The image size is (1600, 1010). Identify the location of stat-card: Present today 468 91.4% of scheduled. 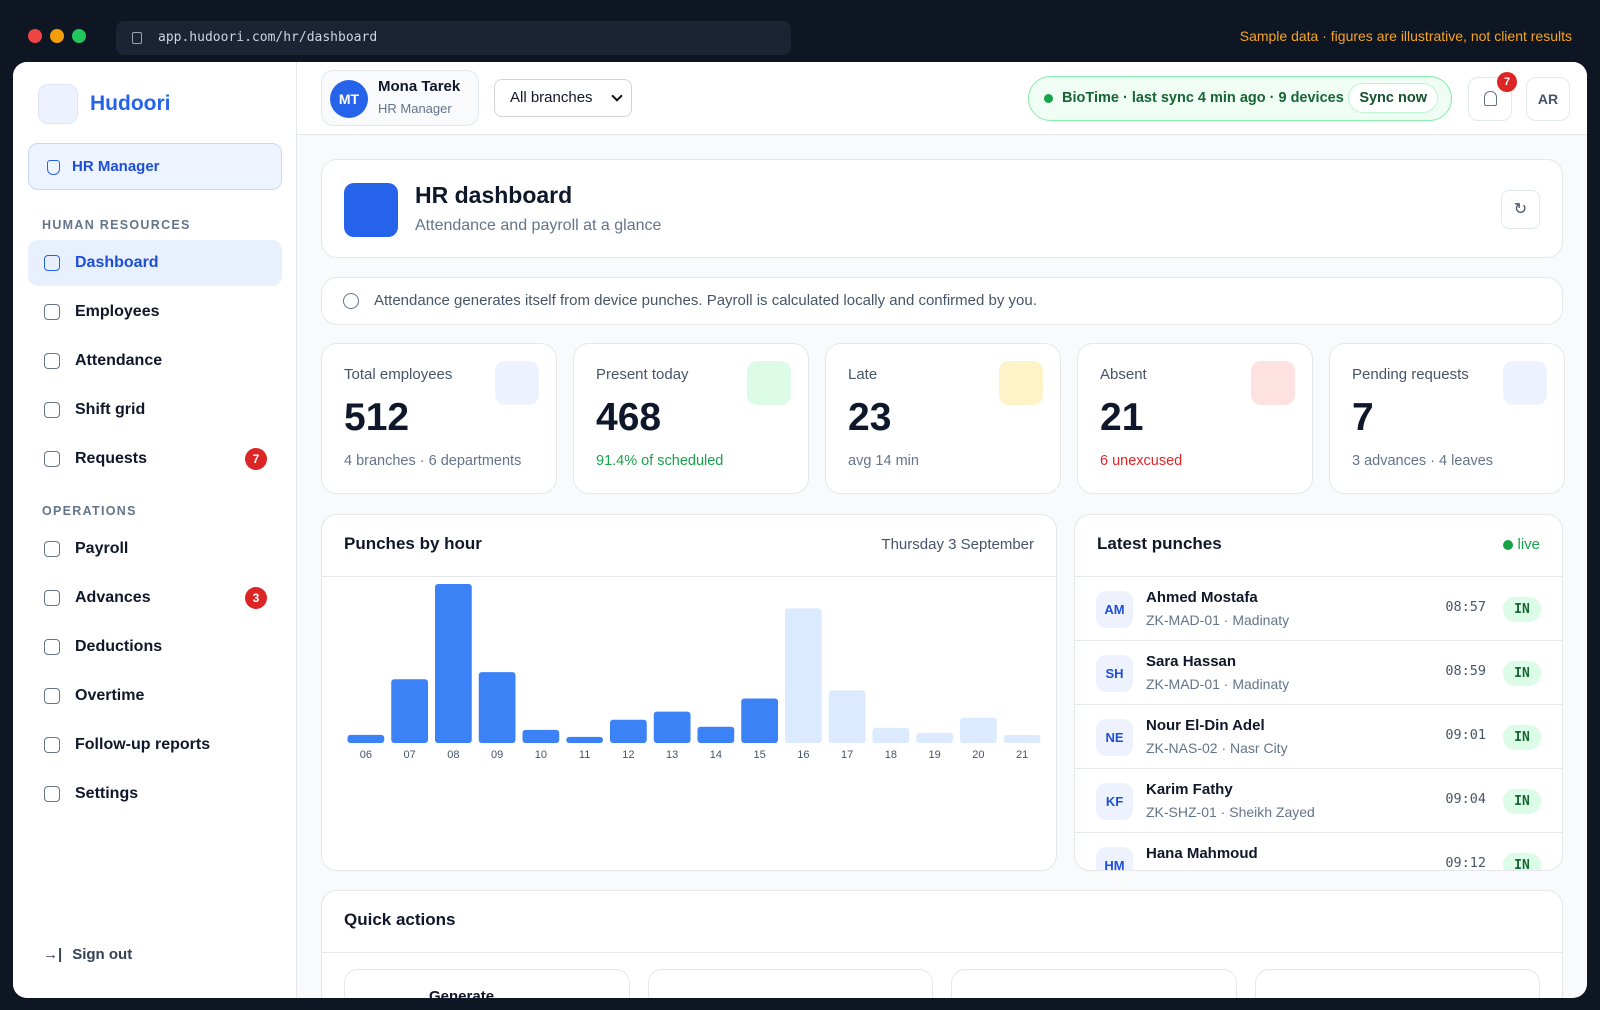
(691, 418).